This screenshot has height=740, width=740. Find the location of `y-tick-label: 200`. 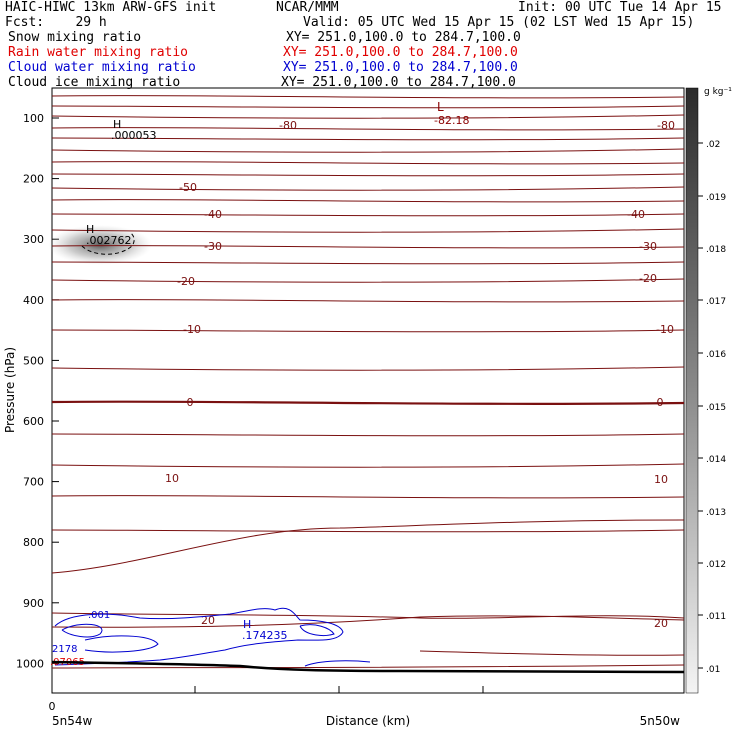

y-tick-label: 200 is located at coordinates (33, 179).